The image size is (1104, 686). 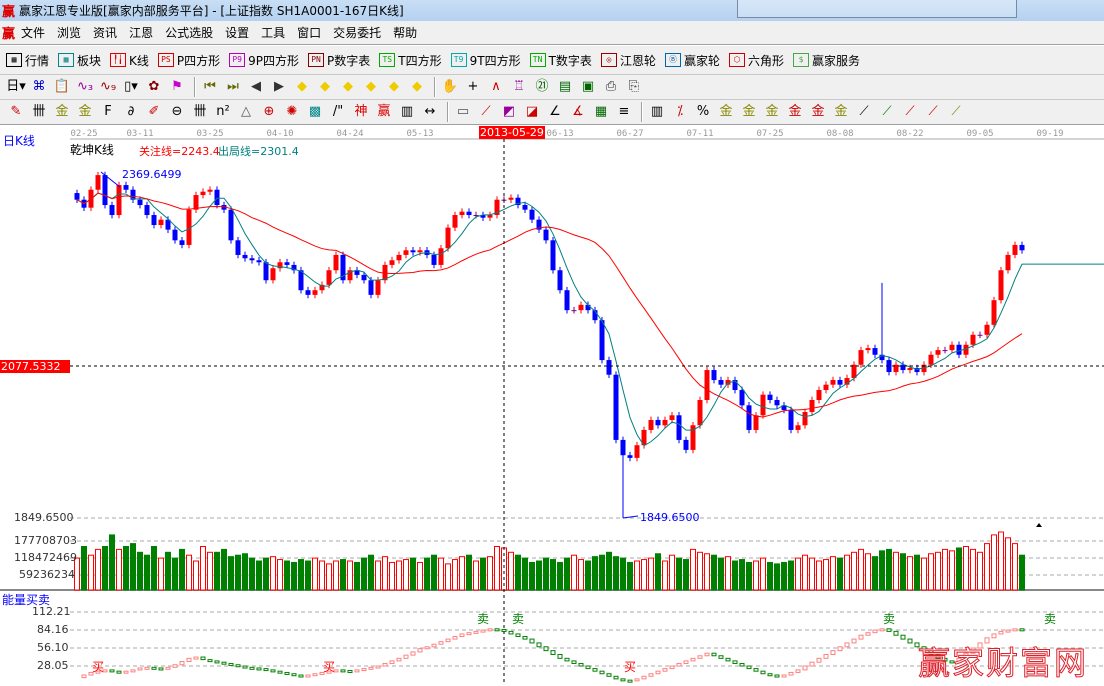 I want to click on stamp-icon: ♖, so click(x=519, y=86).